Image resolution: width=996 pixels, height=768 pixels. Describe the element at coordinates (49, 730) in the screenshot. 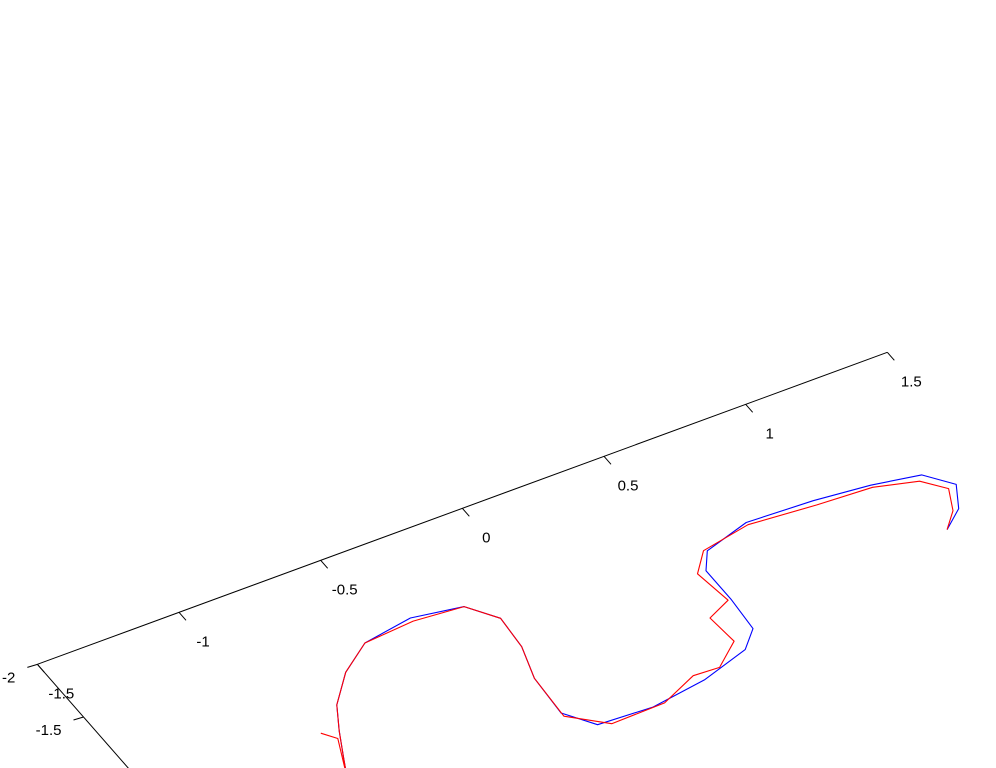

I see `y-tick-label: -1.5` at that location.